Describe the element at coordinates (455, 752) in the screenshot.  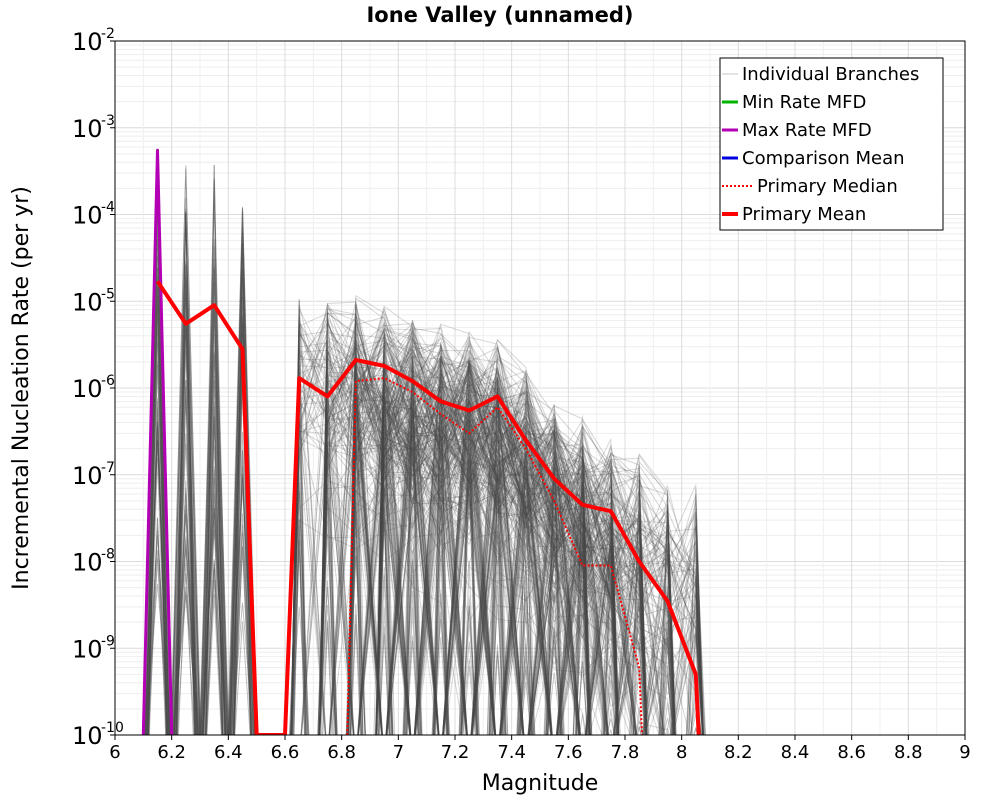
I see `x-tick-label: 7.2` at that location.